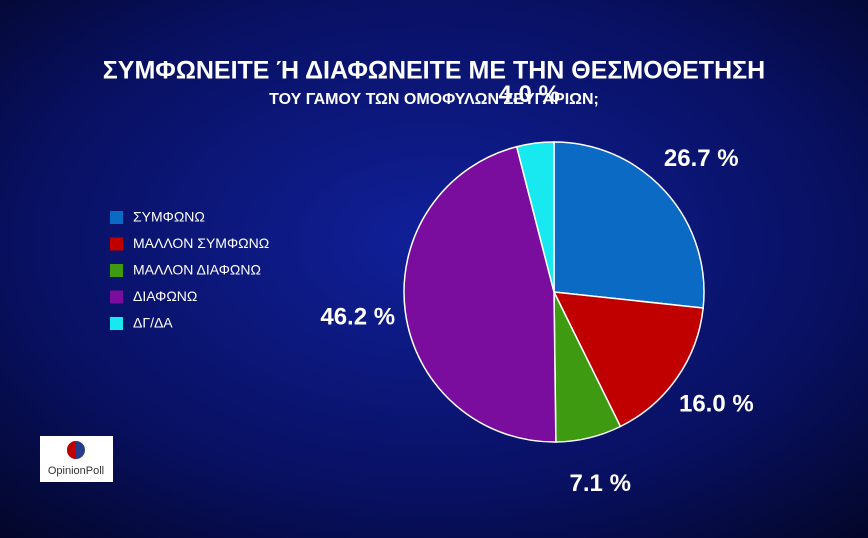 The width and height of the screenshot is (868, 538). Describe the element at coordinates (716, 404) in the screenshot. I see `data-label: 16.0 %` at that location.